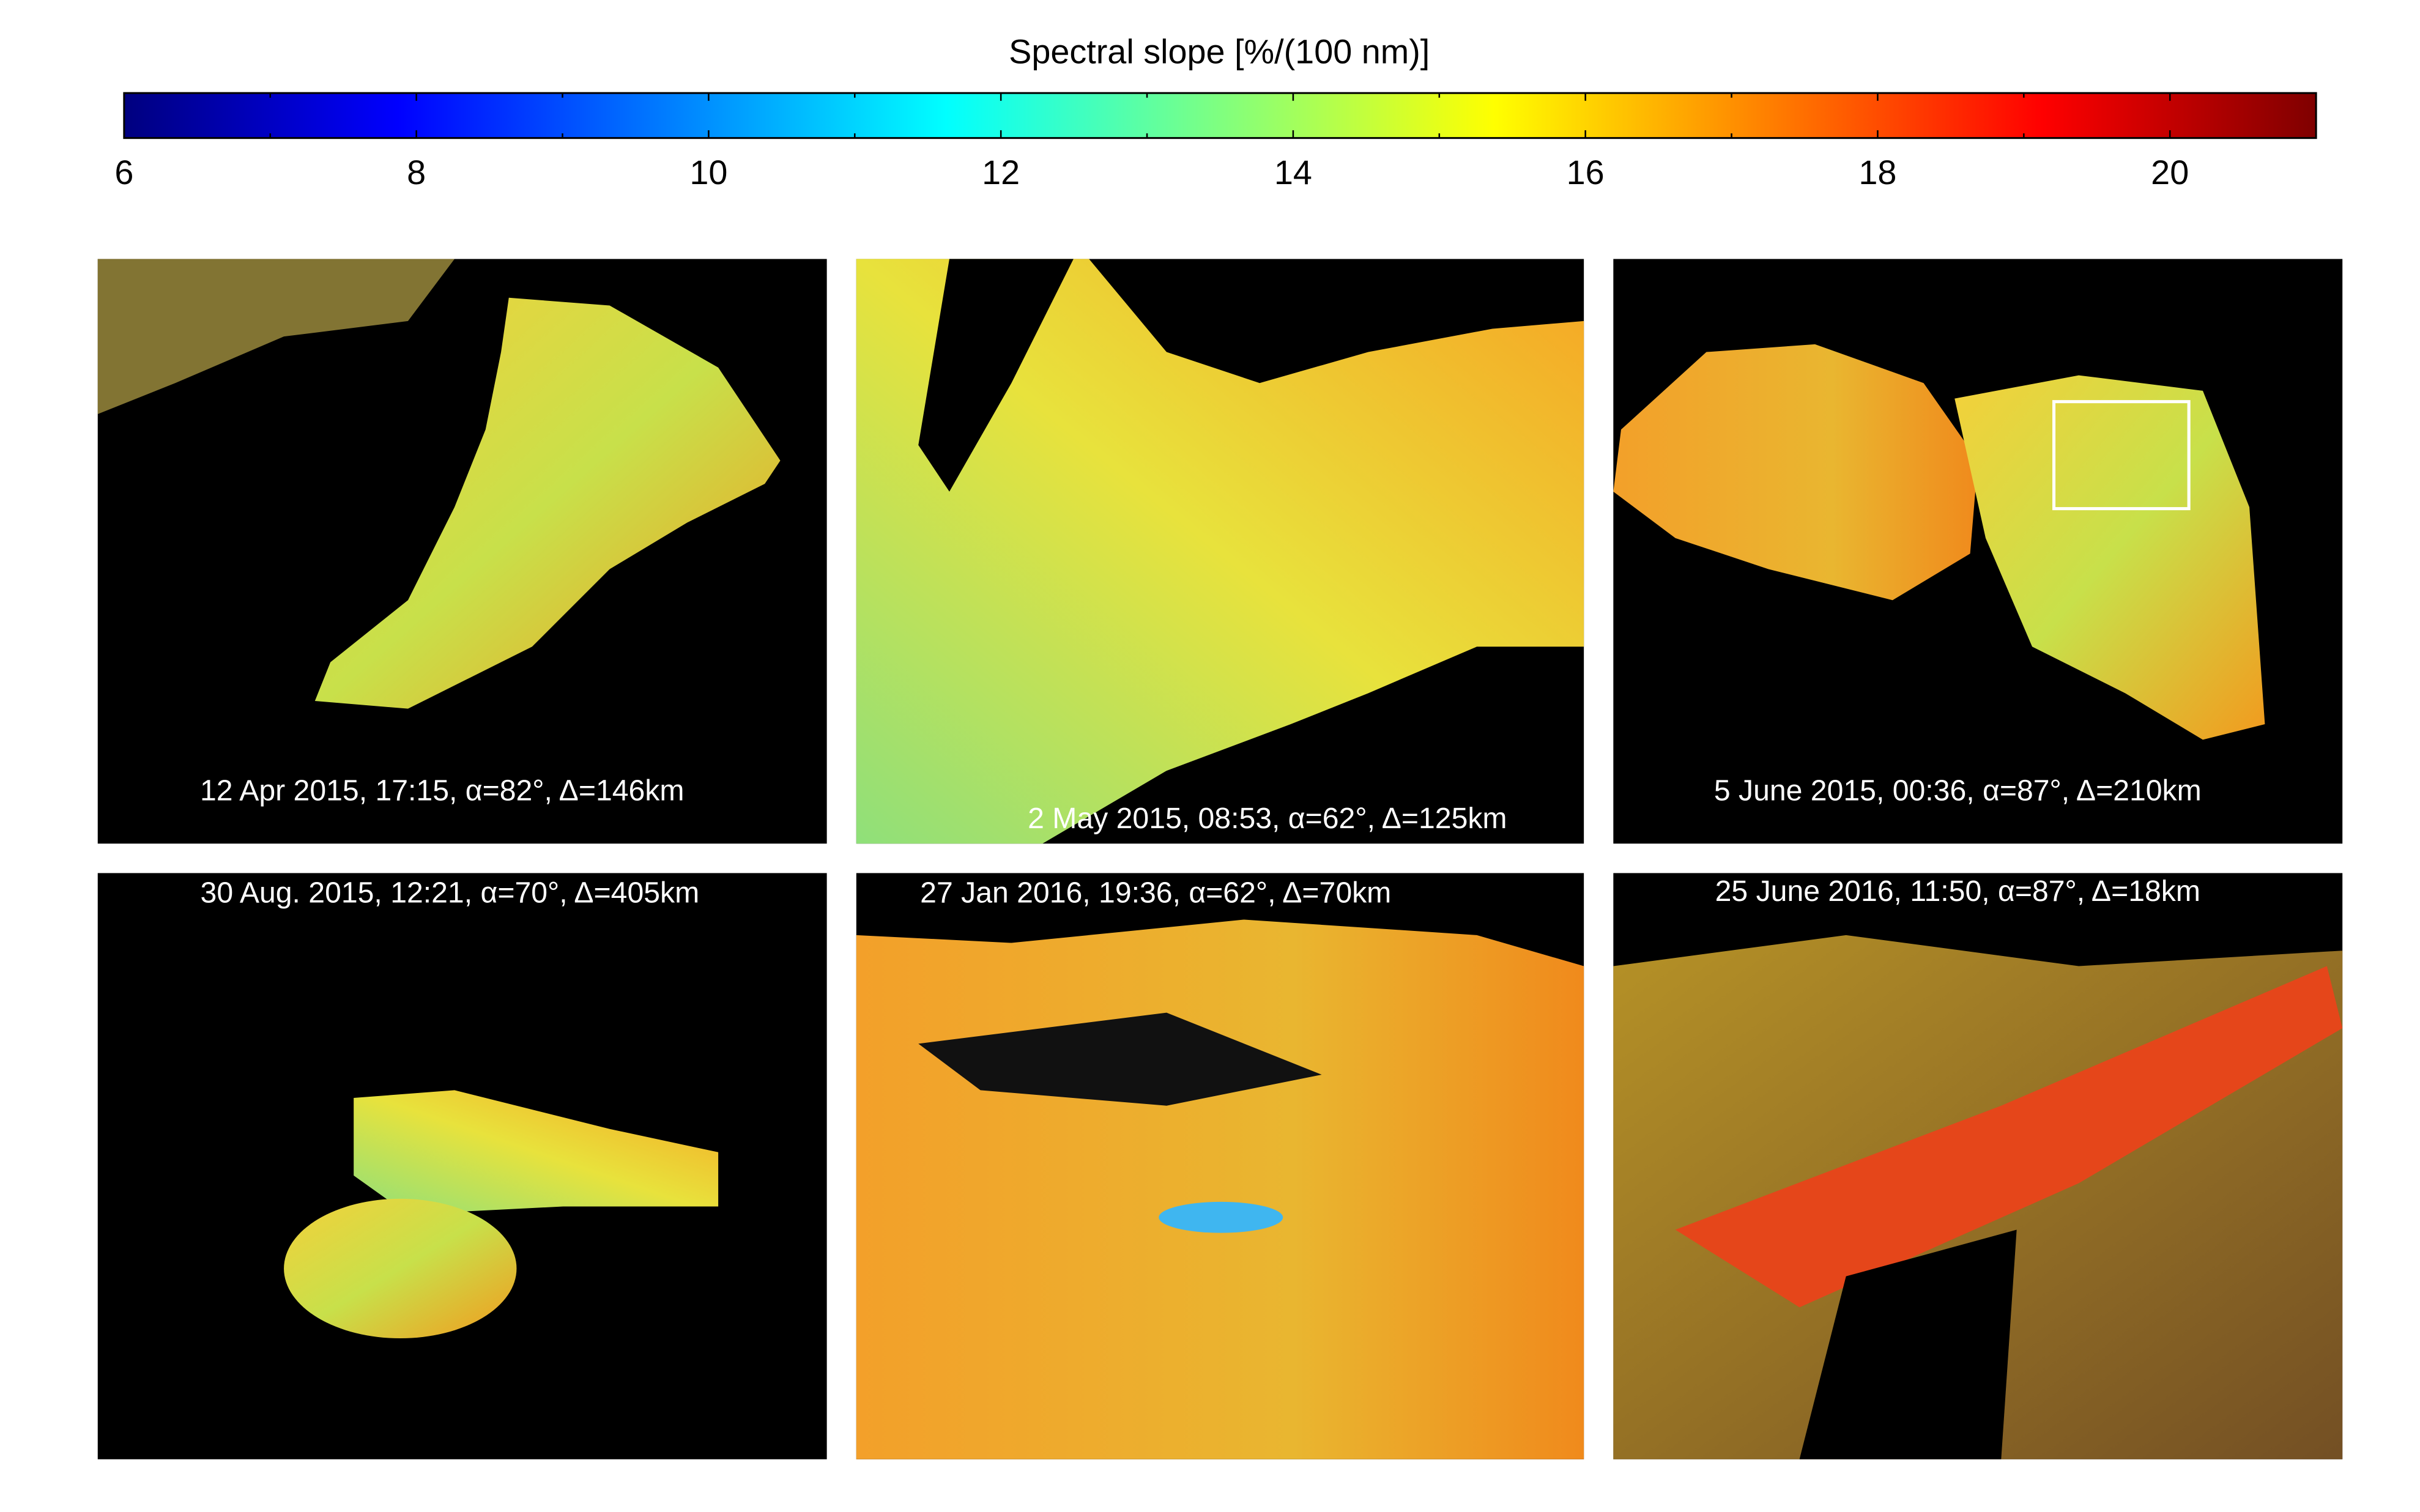  Describe the element at coordinates (451, 893) in the screenshot. I see `panel-caption: 30 Aug. 2015, 12:21, α=70°, Δ=405km` at that location.